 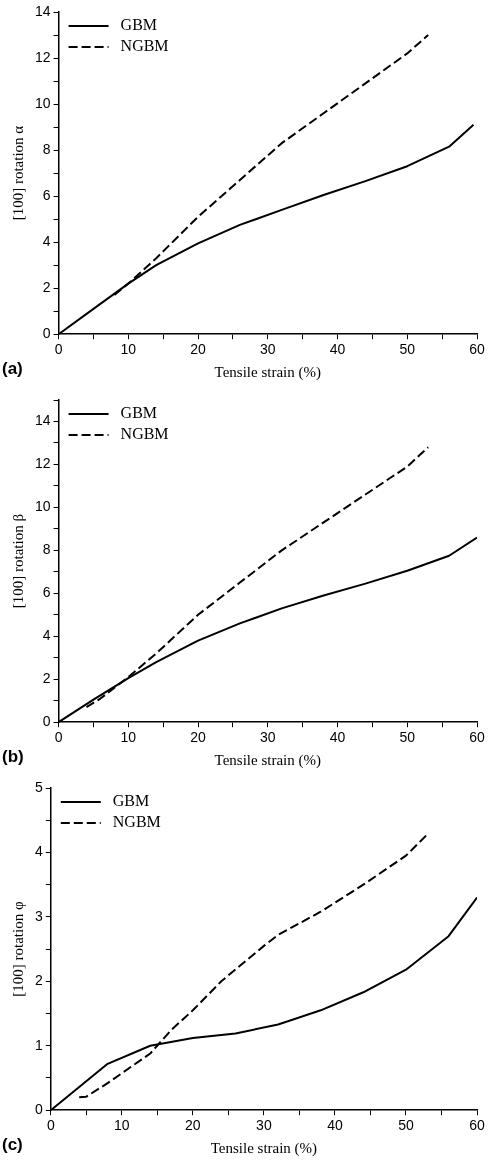 What do you see at coordinates (17, 173) in the screenshot?
I see `y-axis-title: [100] rotation α` at bounding box center [17, 173].